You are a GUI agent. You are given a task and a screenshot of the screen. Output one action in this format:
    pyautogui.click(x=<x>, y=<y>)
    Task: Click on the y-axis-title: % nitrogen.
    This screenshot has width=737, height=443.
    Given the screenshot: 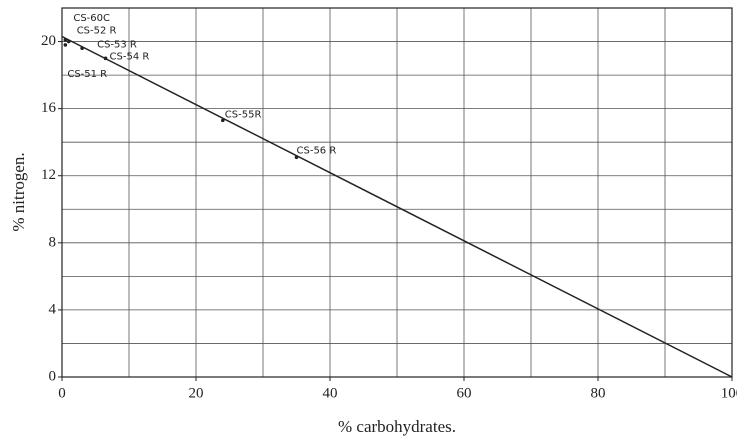 What is the action you would take?
    pyautogui.click(x=18, y=191)
    